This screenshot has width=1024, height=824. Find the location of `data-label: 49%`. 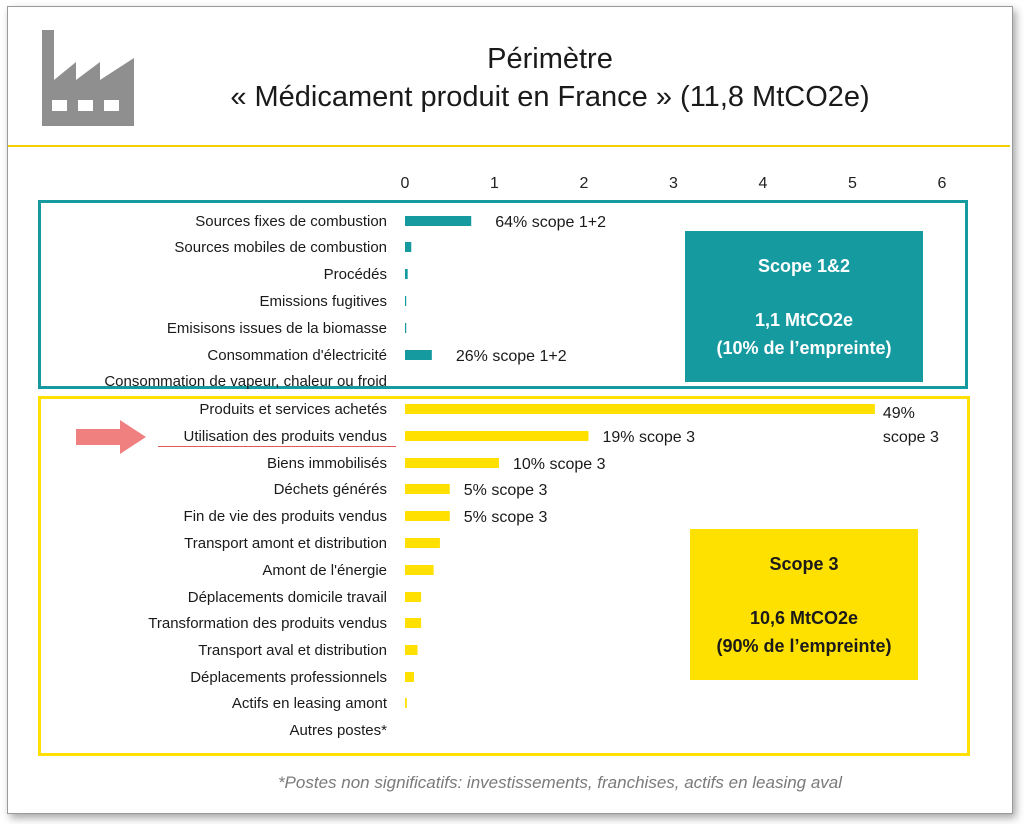

data-label: 49% is located at coordinates (899, 413).